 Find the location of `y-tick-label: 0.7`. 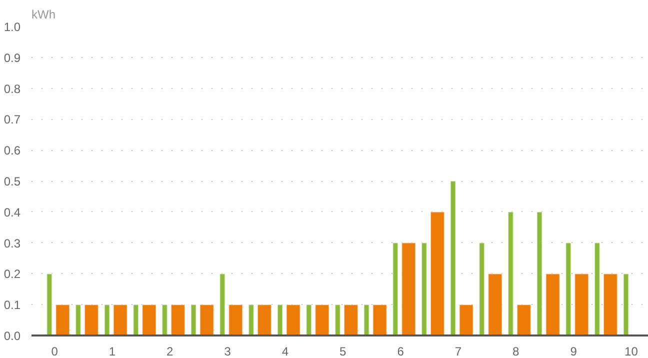

y-tick-label: 0.7 is located at coordinates (12, 119).